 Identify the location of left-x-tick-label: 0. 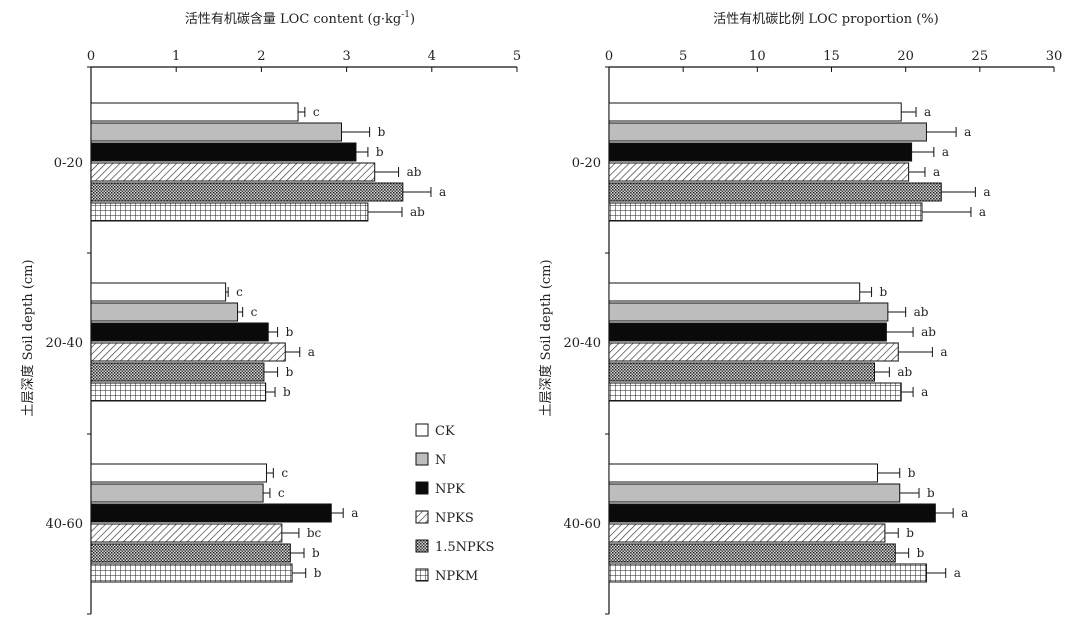
(91, 56).